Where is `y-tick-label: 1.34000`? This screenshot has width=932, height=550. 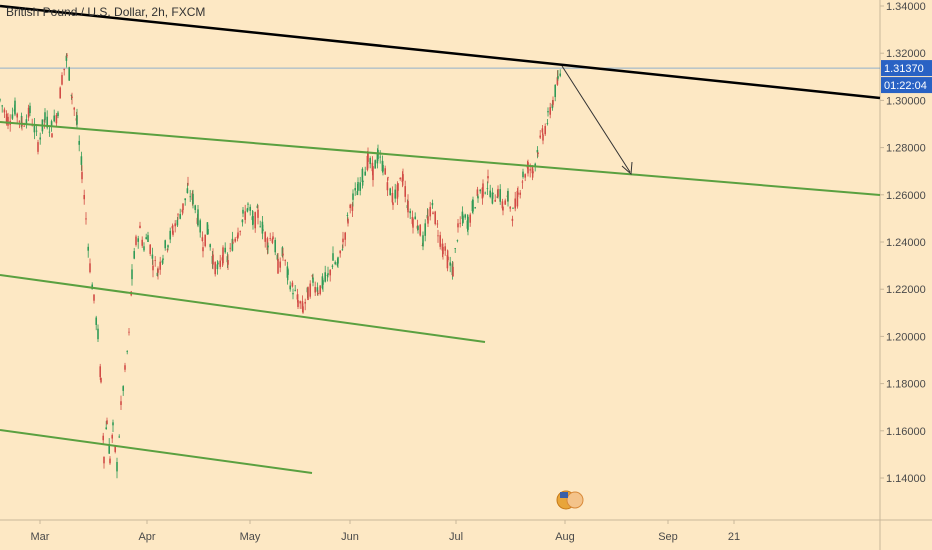 y-tick-label: 1.34000 is located at coordinates (906, 7).